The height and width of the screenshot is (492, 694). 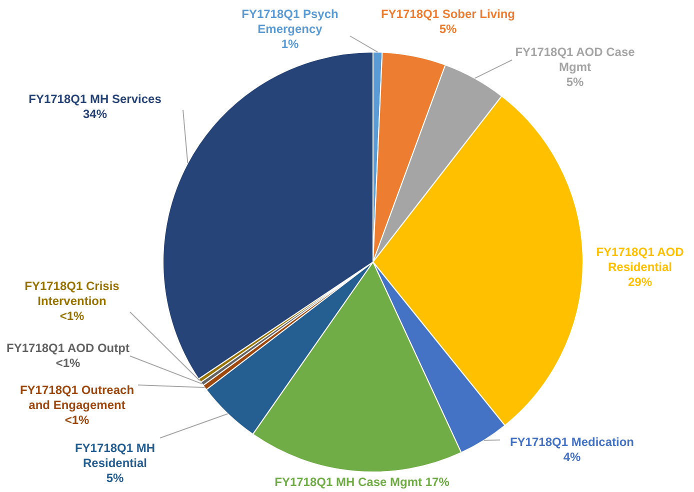 What do you see at coordinates (640, 259) in the screenshot?
I see `slice-label: FY1718Q1 AOD Residential` at bounding box center [640, 259].